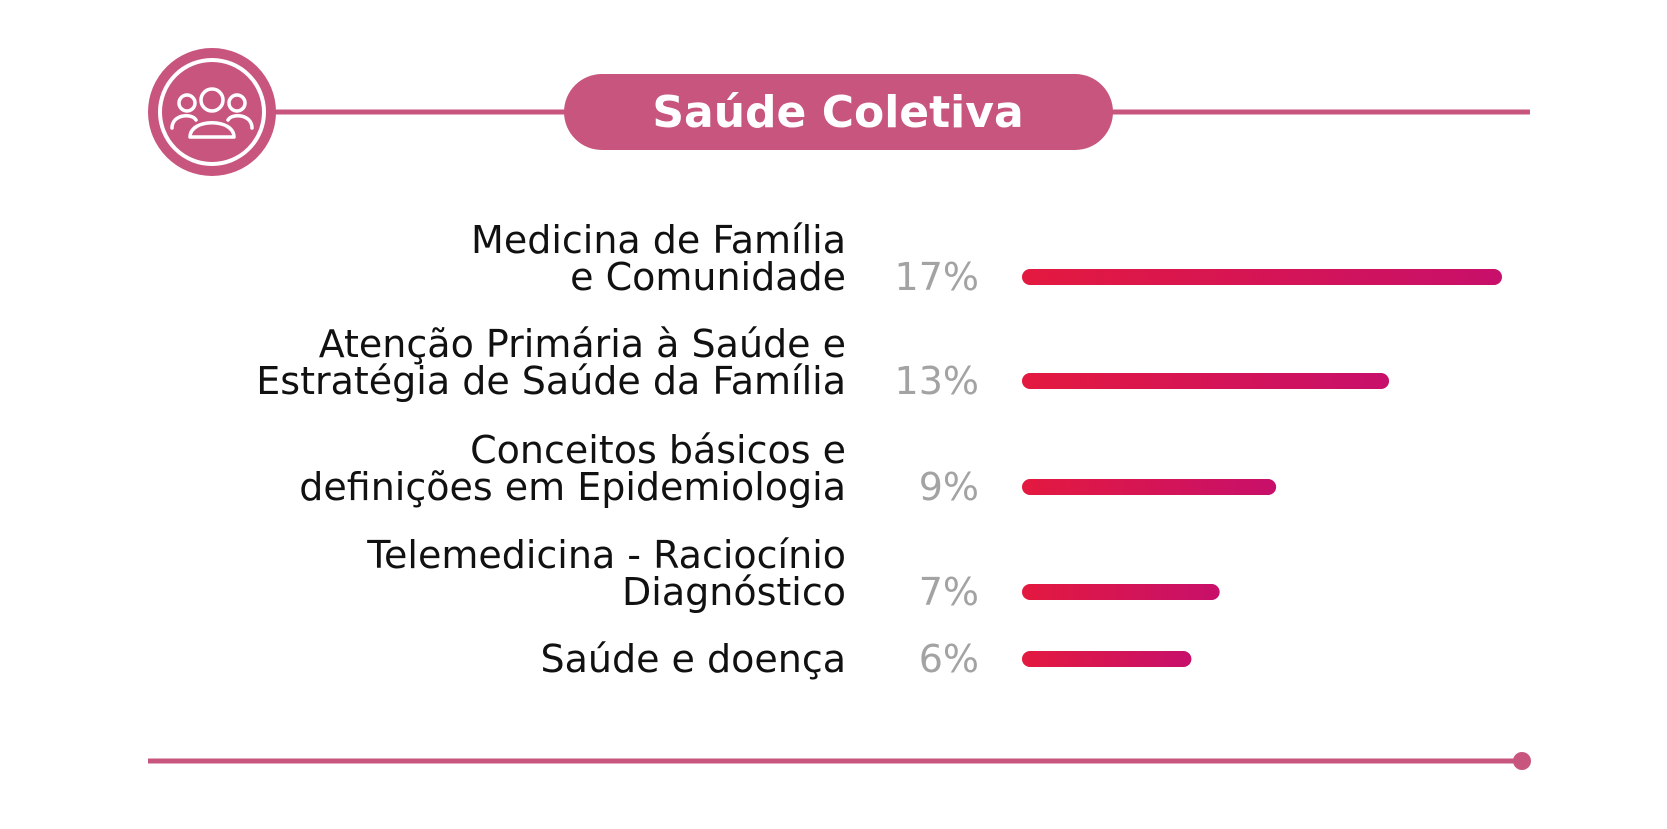  What do you see at coordinates (582, 344) in the screenshot?
I see `category-label-line: Atenção Primária à Saúde e` at bounding box center [582, 344].